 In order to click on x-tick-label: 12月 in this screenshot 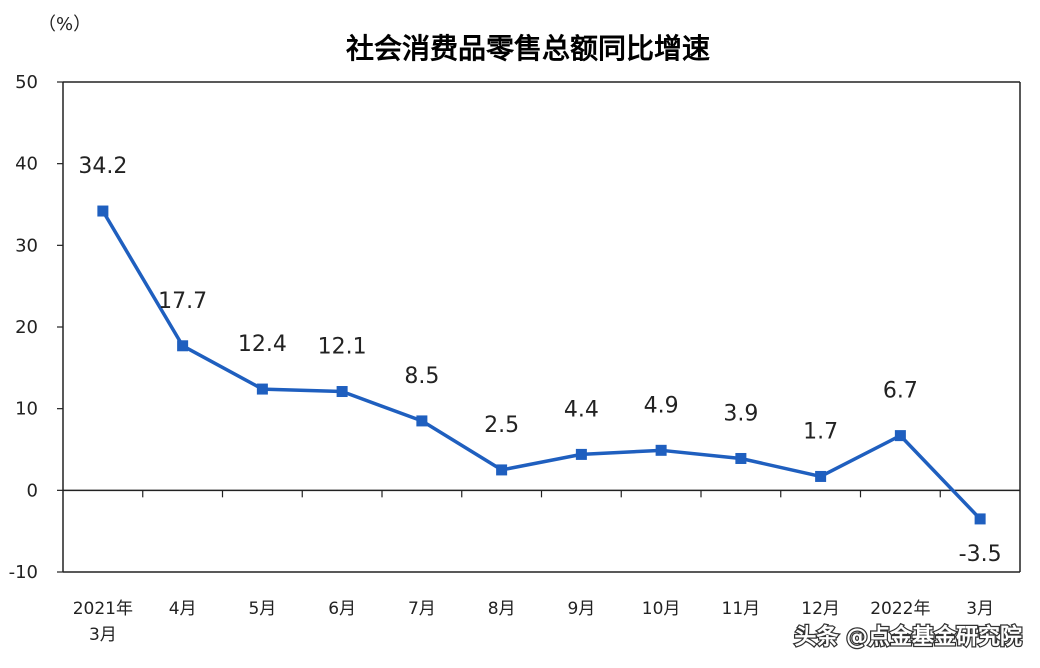, I will do `click(820, 609)`.